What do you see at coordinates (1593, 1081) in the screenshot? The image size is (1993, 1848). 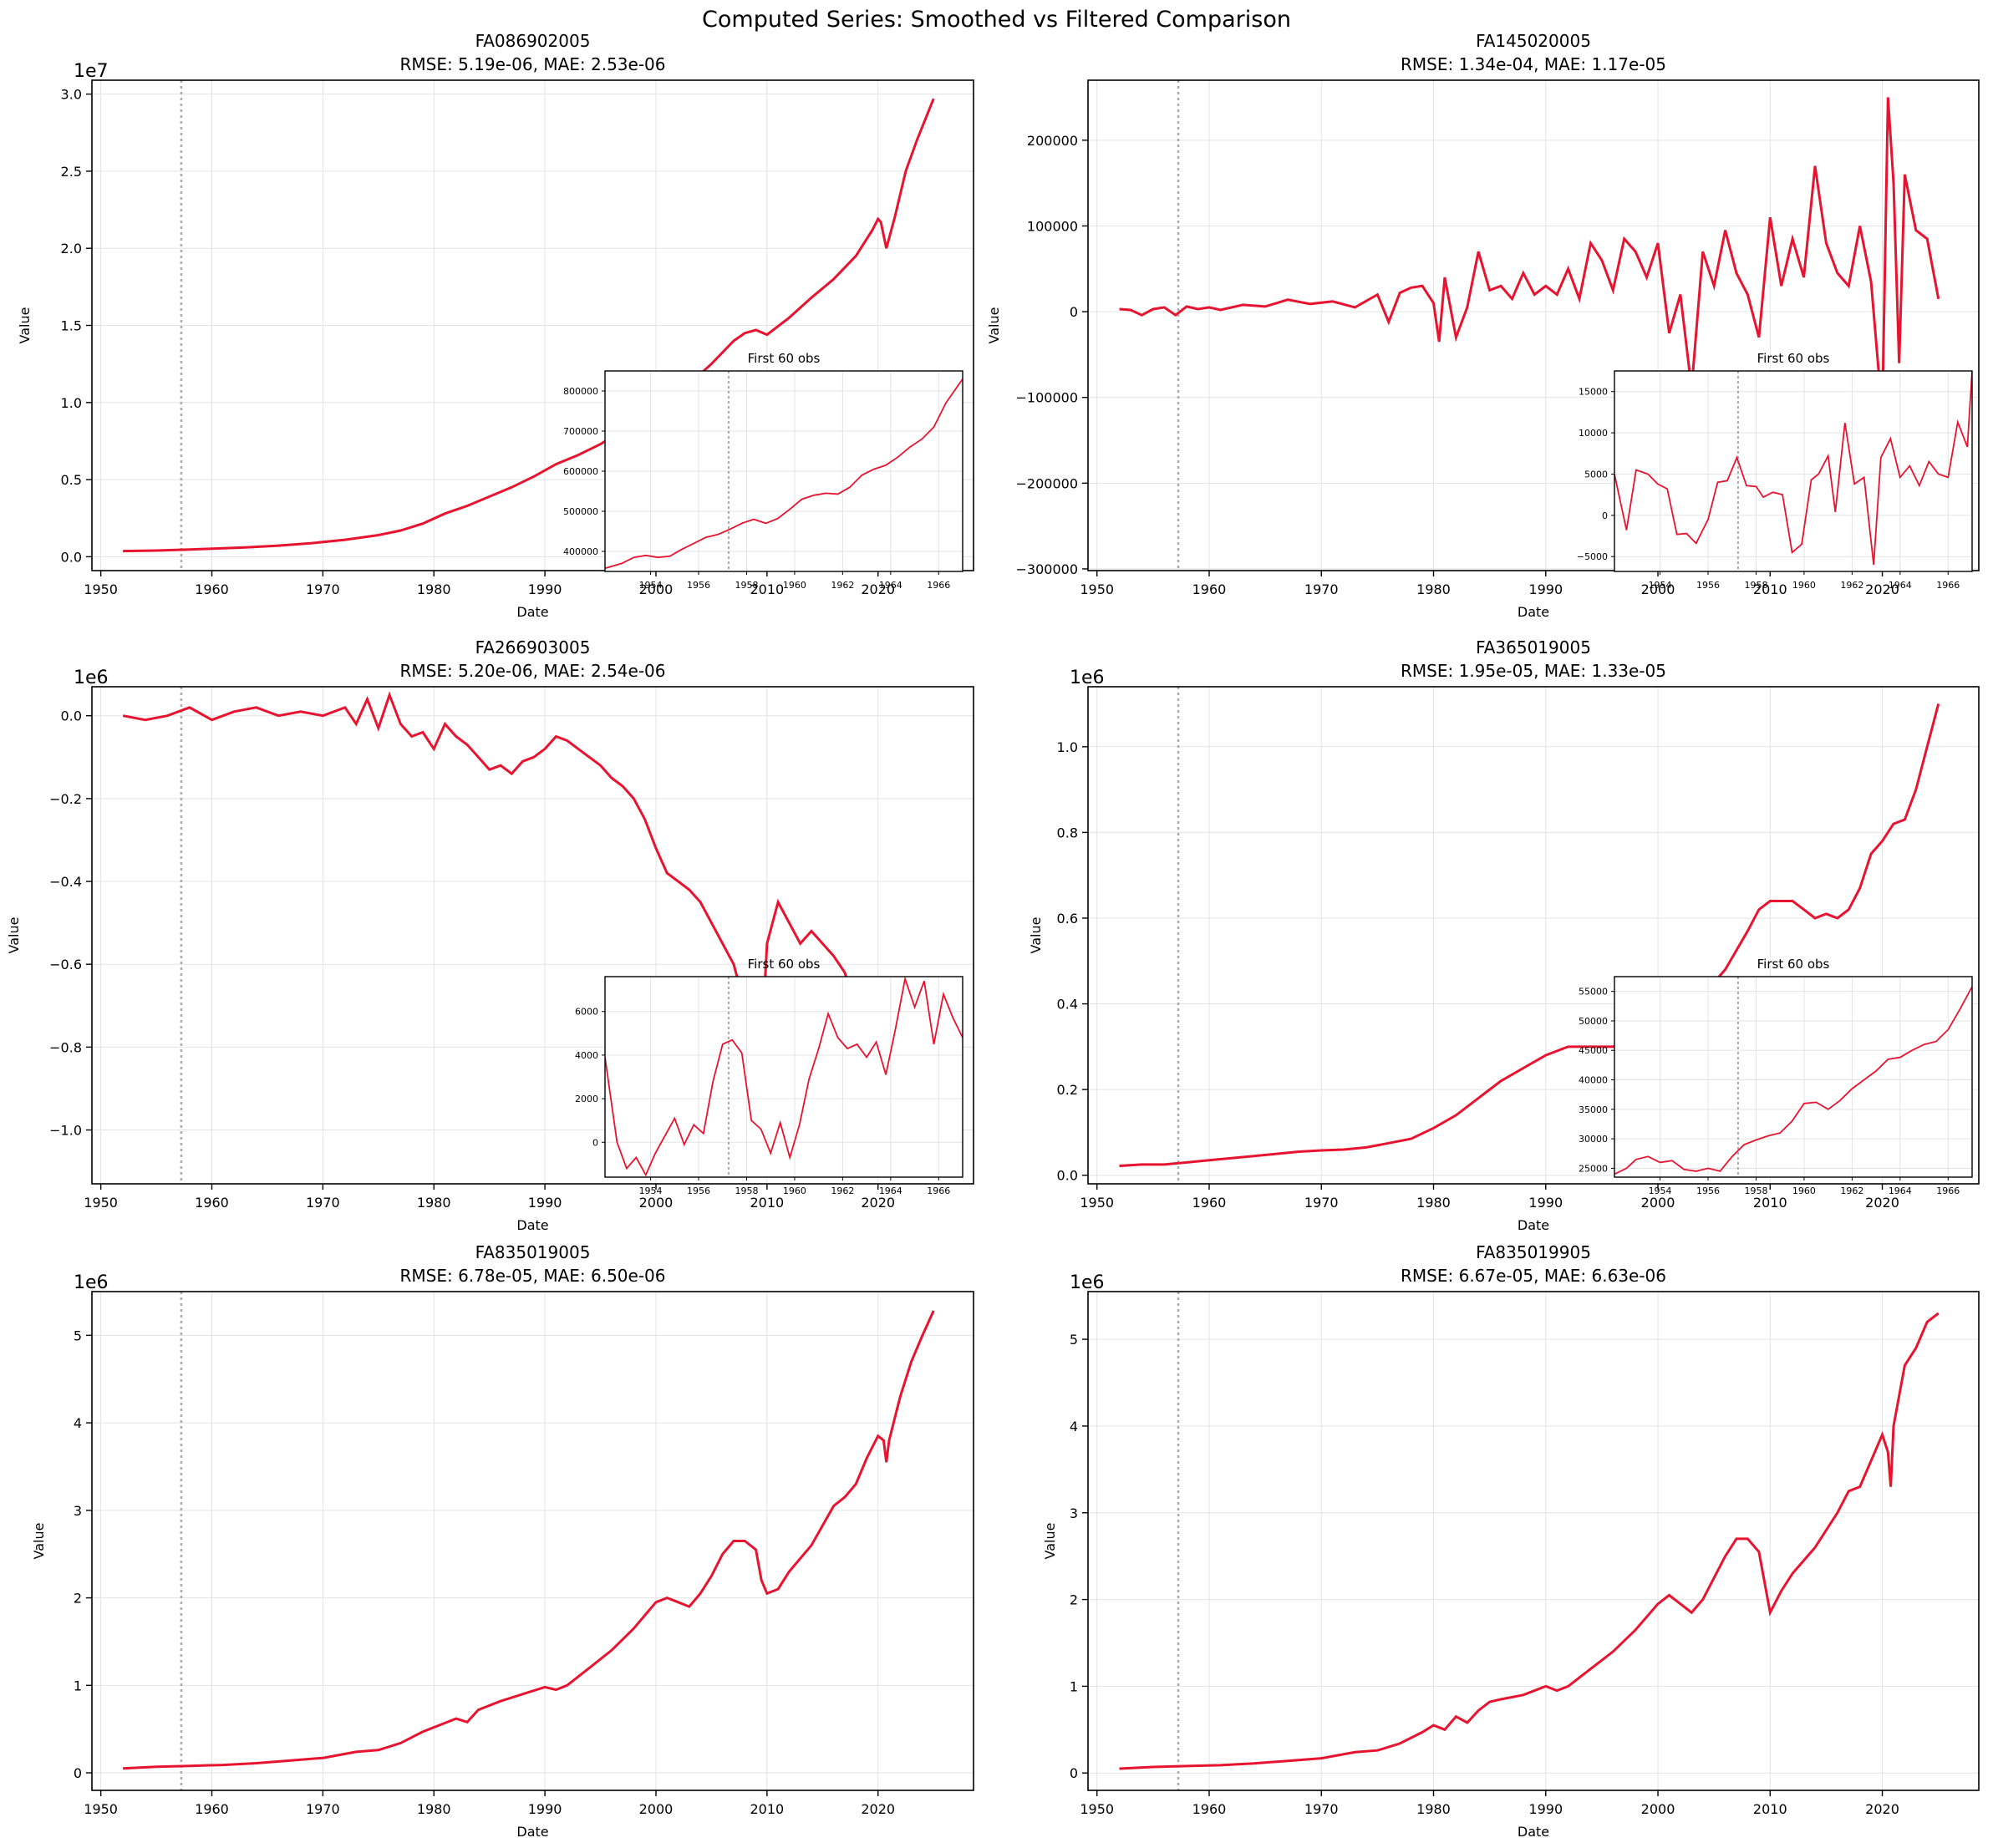 I see `inset-y-tick-label: 40000` at bounding box center [1593, 1081].